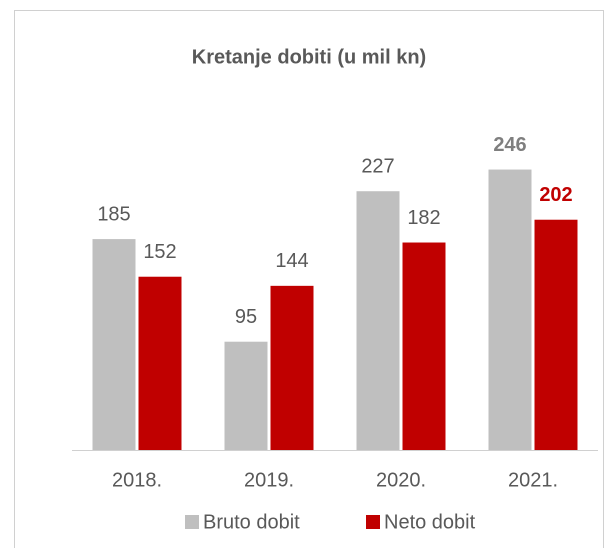 The image size is (616, 548). I want to click on data-label: 227, so click(377, 167).